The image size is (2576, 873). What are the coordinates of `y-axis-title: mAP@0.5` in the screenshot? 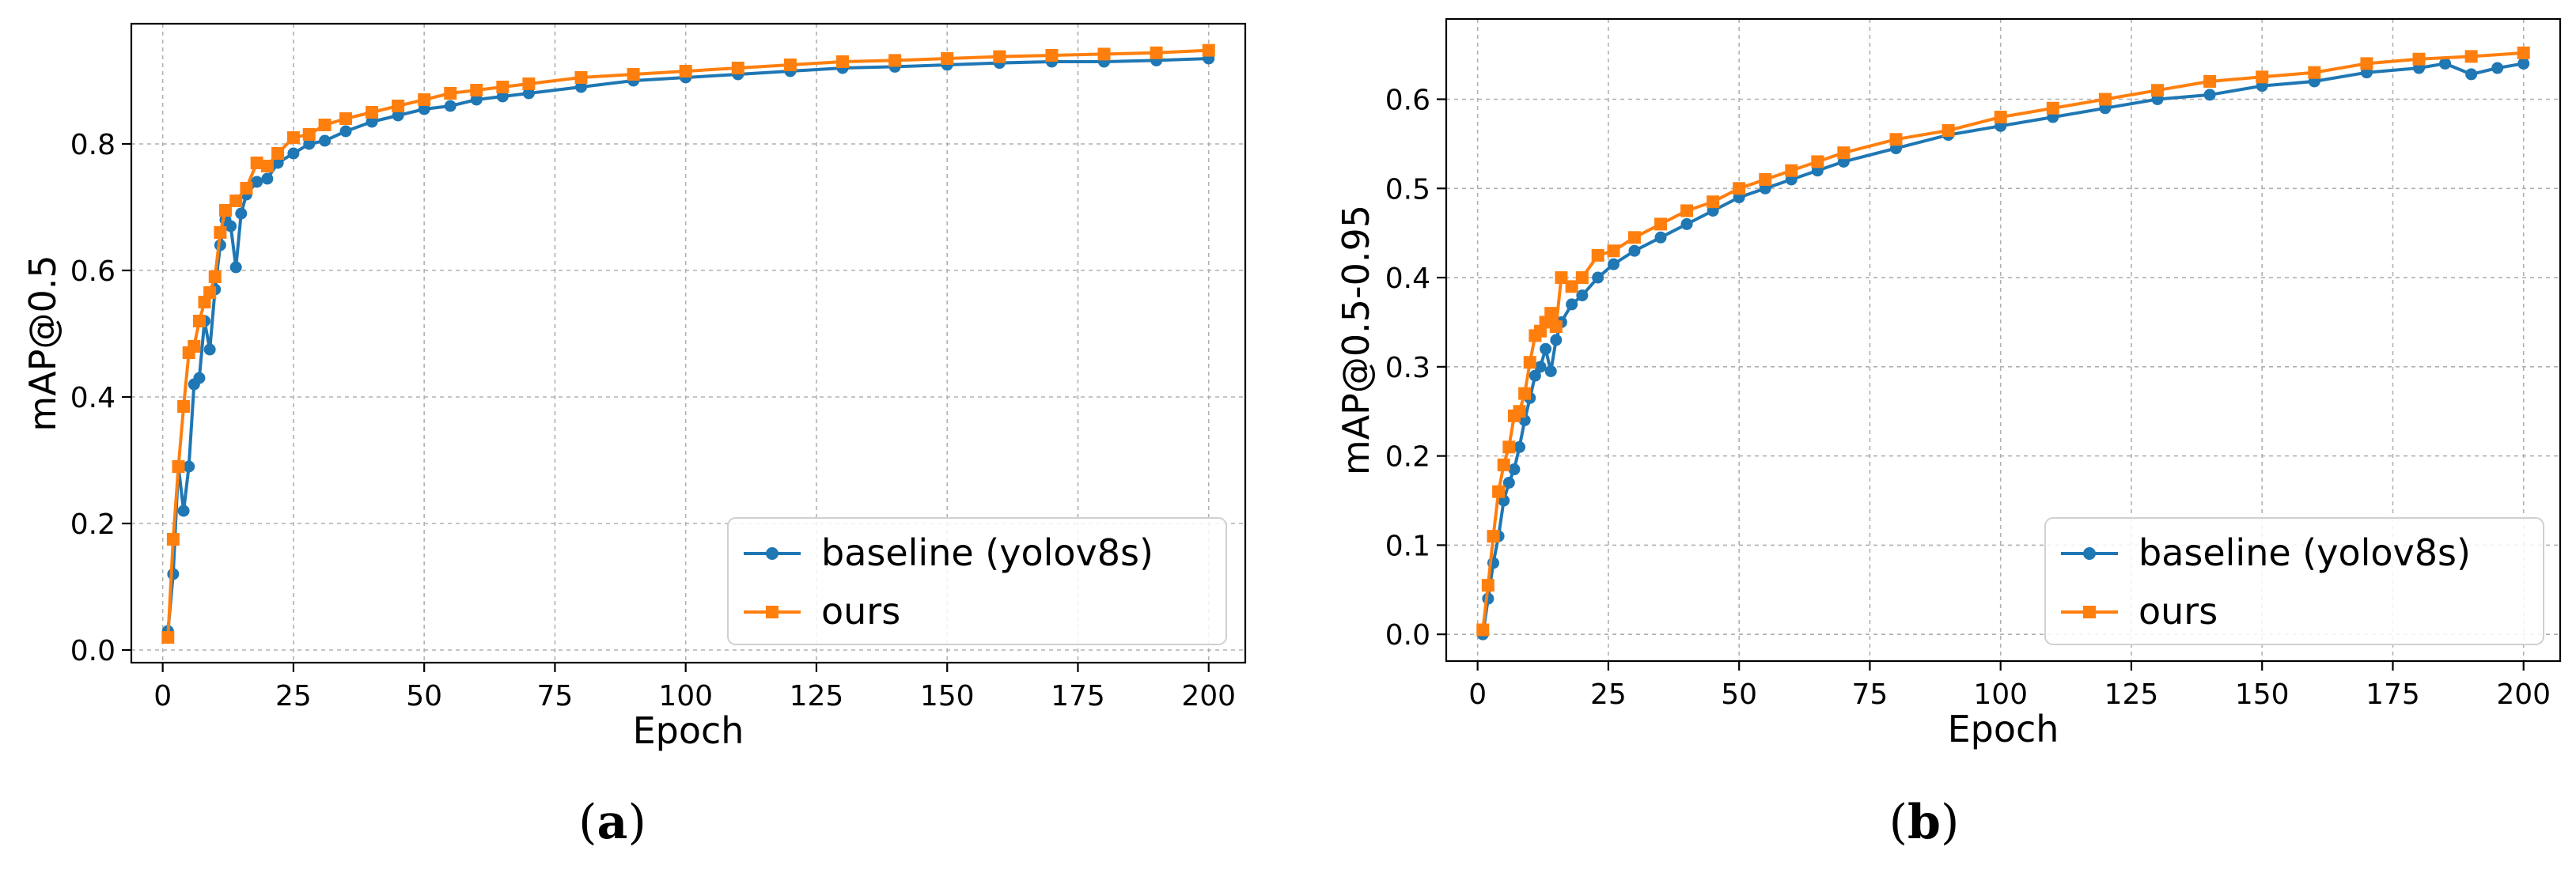 It's located at (42, 343).